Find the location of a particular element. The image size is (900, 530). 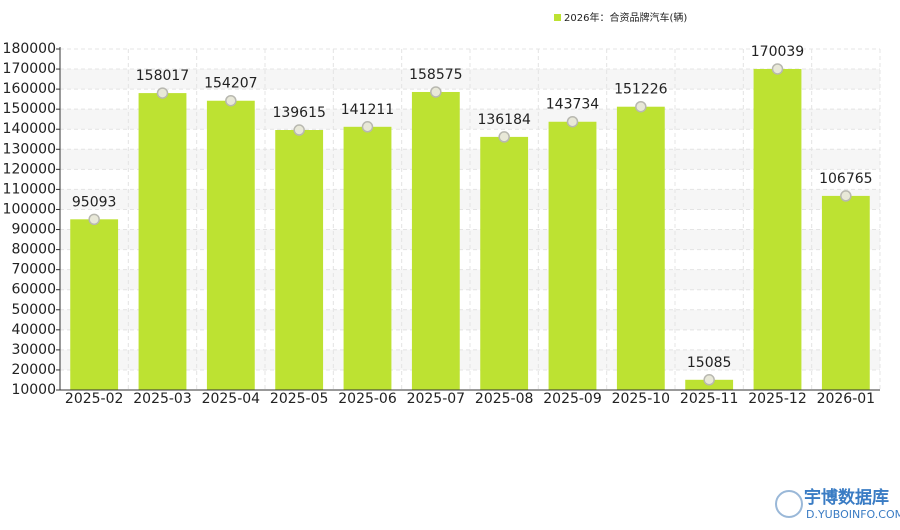

watermark-logo is located at coordinates (789, 504).